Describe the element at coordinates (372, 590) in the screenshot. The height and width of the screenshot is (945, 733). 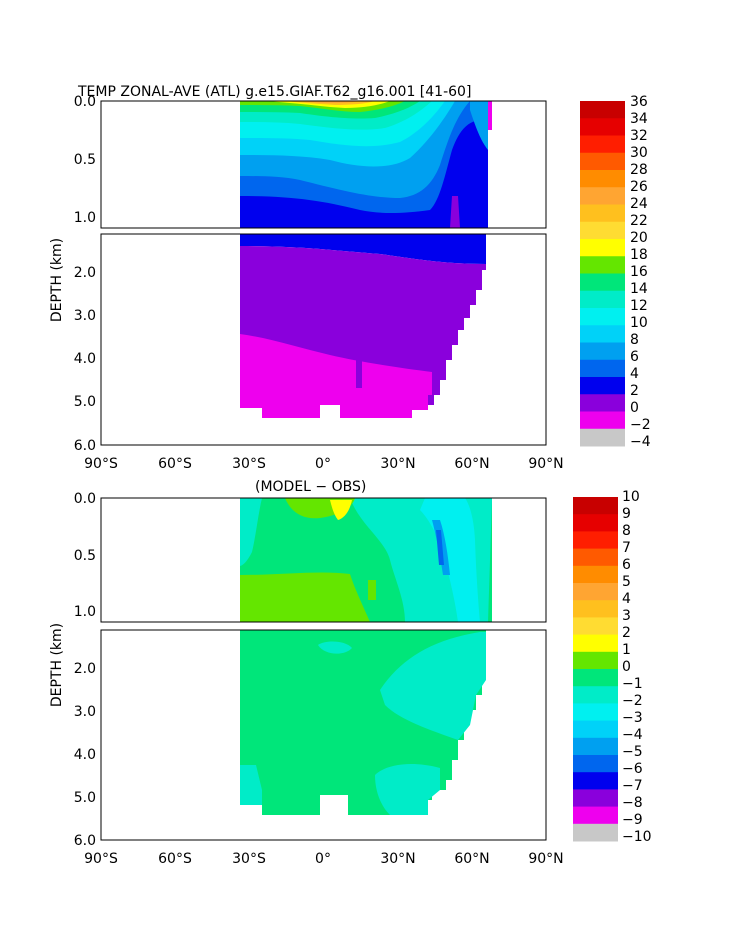
I see `diff-region-1to2-patch` at that location.